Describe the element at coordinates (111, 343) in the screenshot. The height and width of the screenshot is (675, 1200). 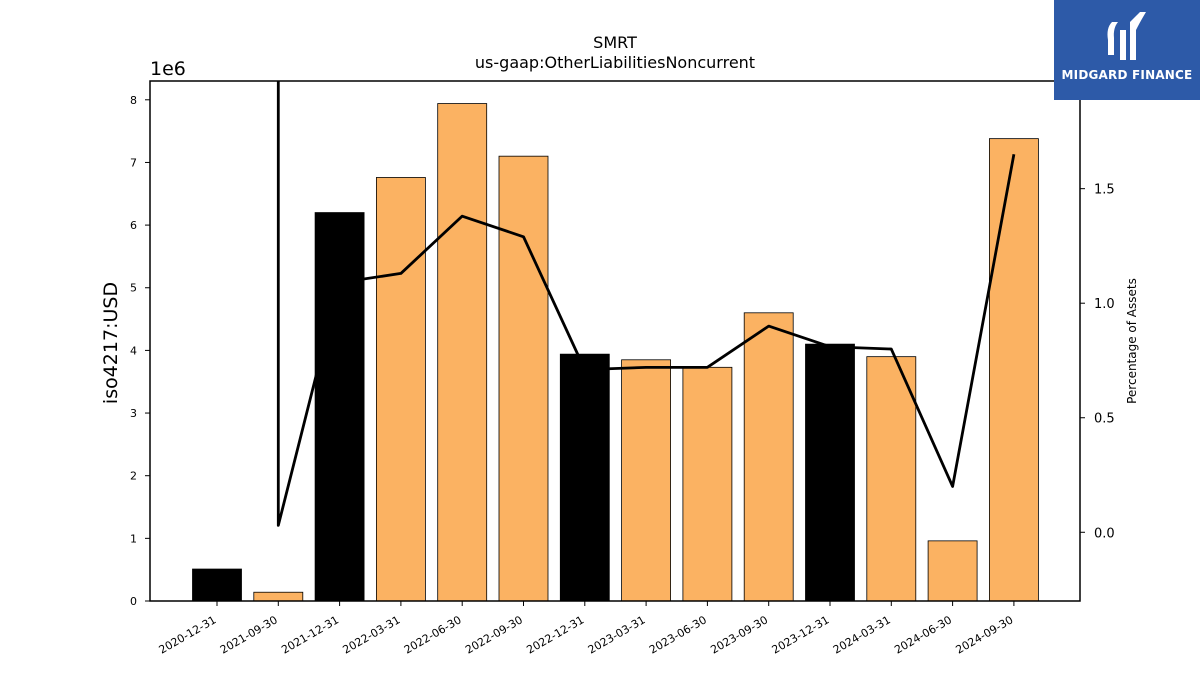
I see `y-axis-label: iso4217:USD` at that location.